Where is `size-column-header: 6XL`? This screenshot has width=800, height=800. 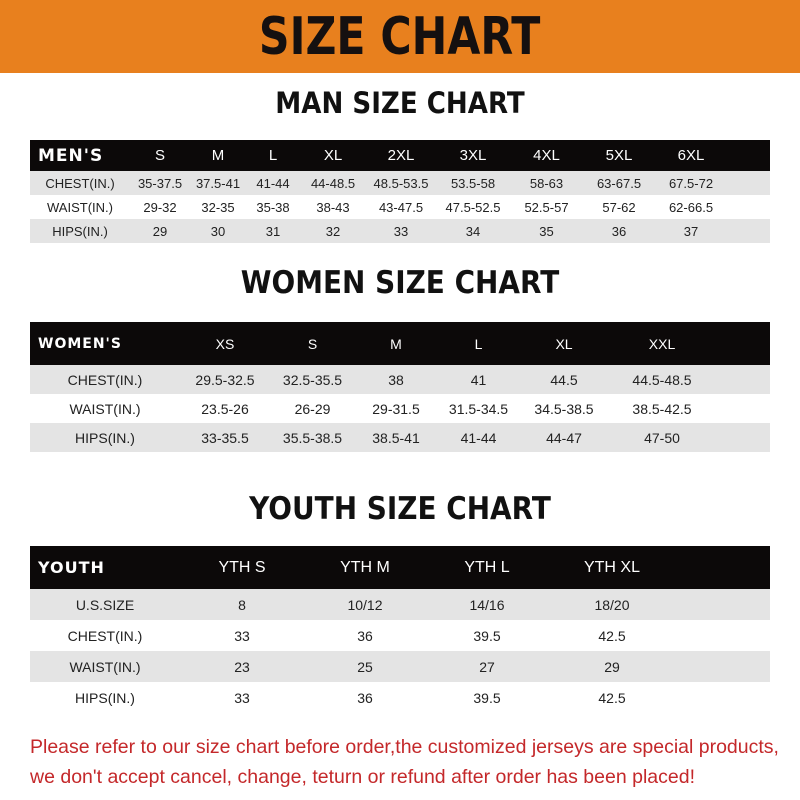 size-column-header: 6XL is located at coordinates (691, 155).